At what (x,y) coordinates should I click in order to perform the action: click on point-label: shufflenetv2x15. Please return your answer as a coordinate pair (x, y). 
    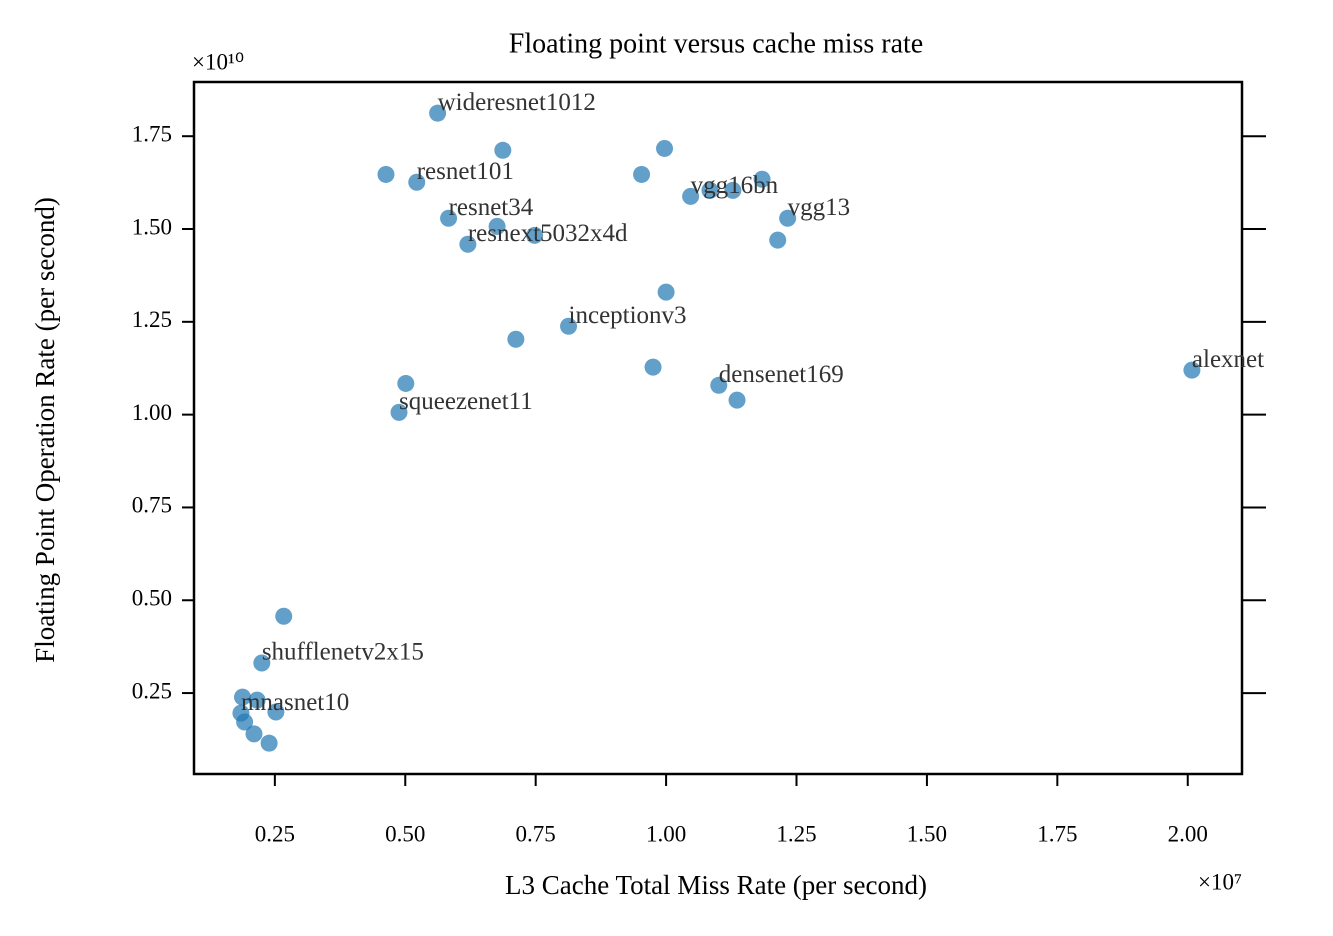
    Looking at the image, I should click on (343, 652).